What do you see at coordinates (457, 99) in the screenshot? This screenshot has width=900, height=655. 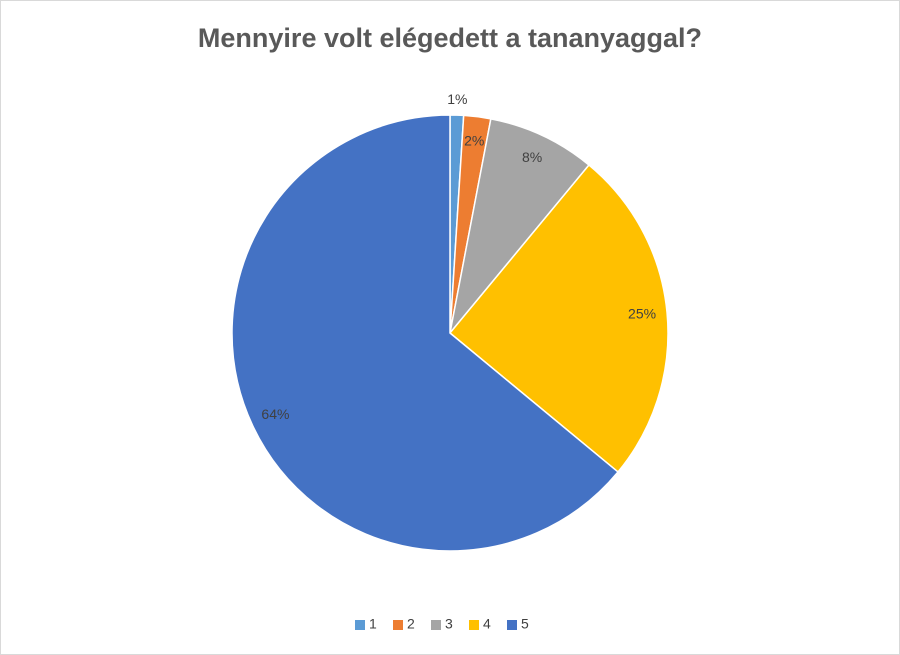 I see `data-label: 1%` at bounding box center [457, 99].